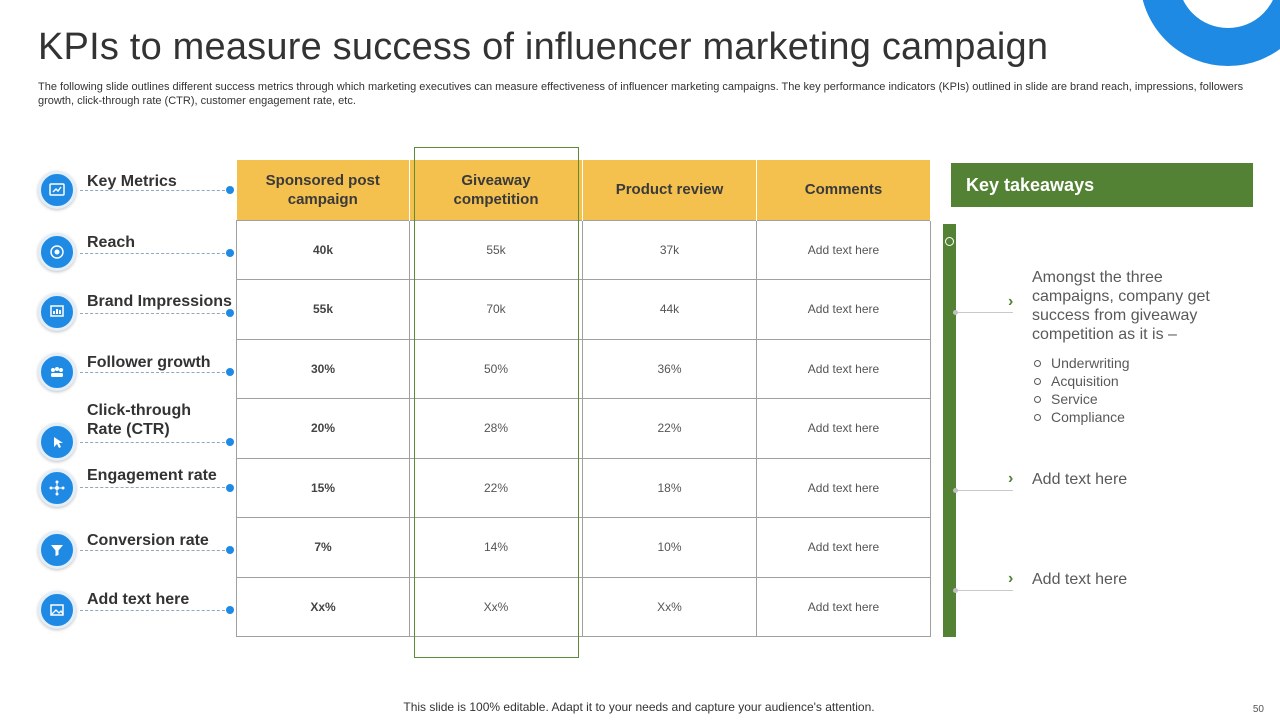 The width and height of the screenshot is (1280, 720). Describe the element at coordinates (137, 315) in the screenshot. I see `metric-brand-impressions: Brand Impressions` at that location.